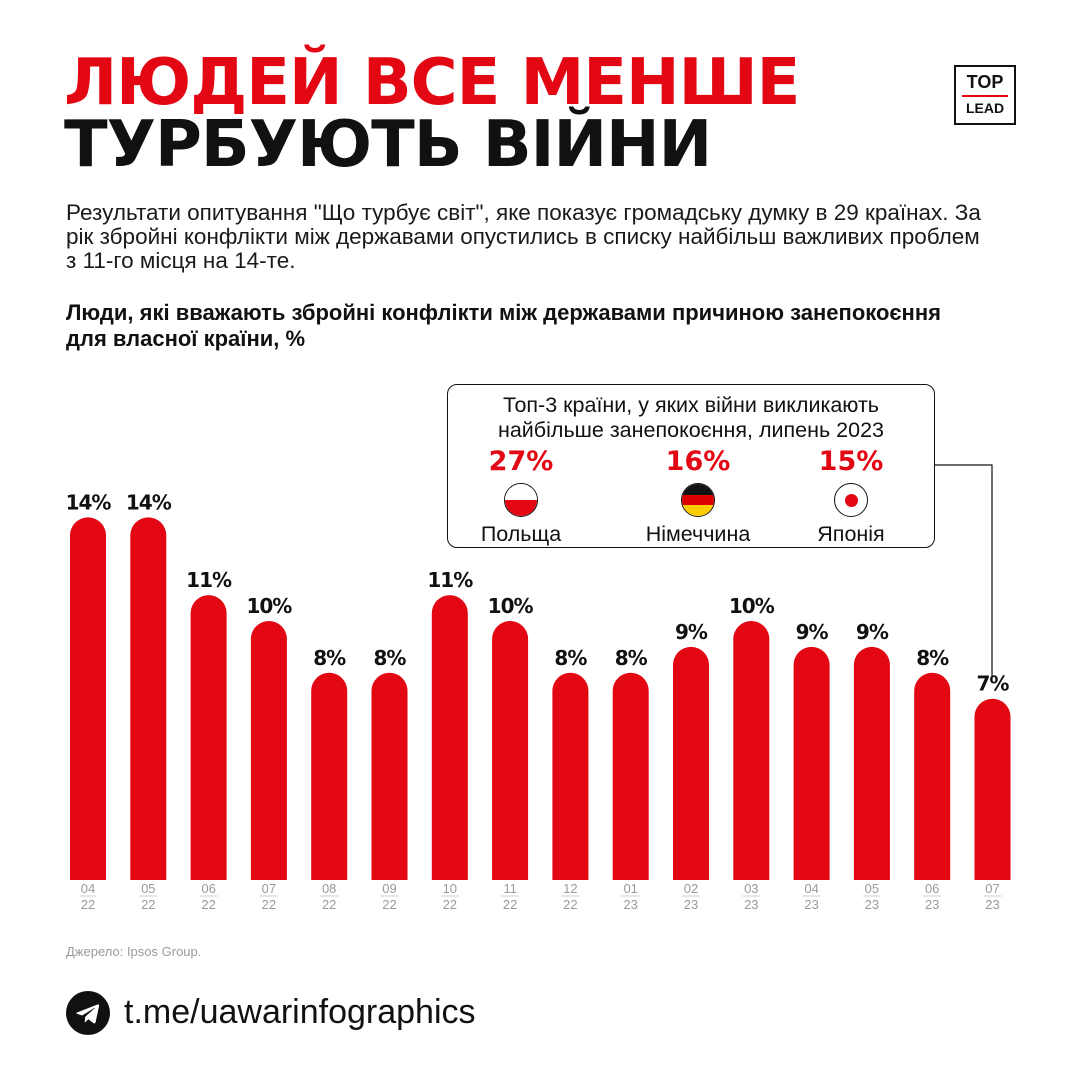  Describe the element at coordinates (389, 888) in the screenshot. I see `x-tick-label-month: 09` at that location.